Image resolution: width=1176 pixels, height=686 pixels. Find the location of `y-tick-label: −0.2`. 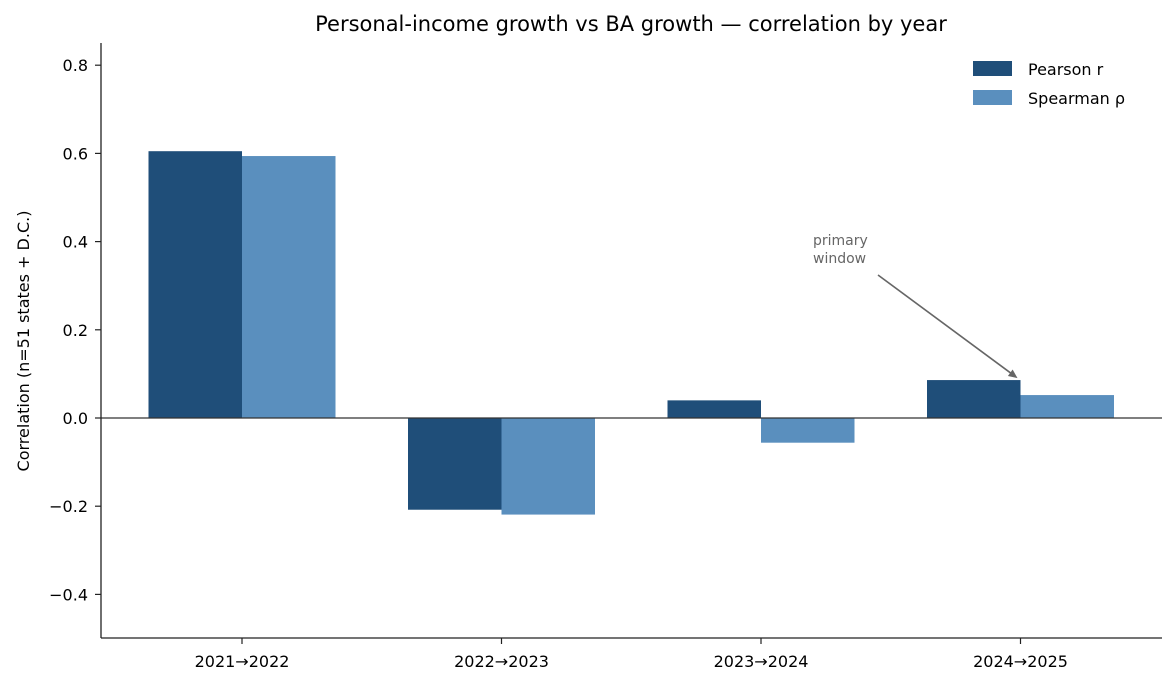

y-tick-label: −0.2 is located at coordinates (68, 506).